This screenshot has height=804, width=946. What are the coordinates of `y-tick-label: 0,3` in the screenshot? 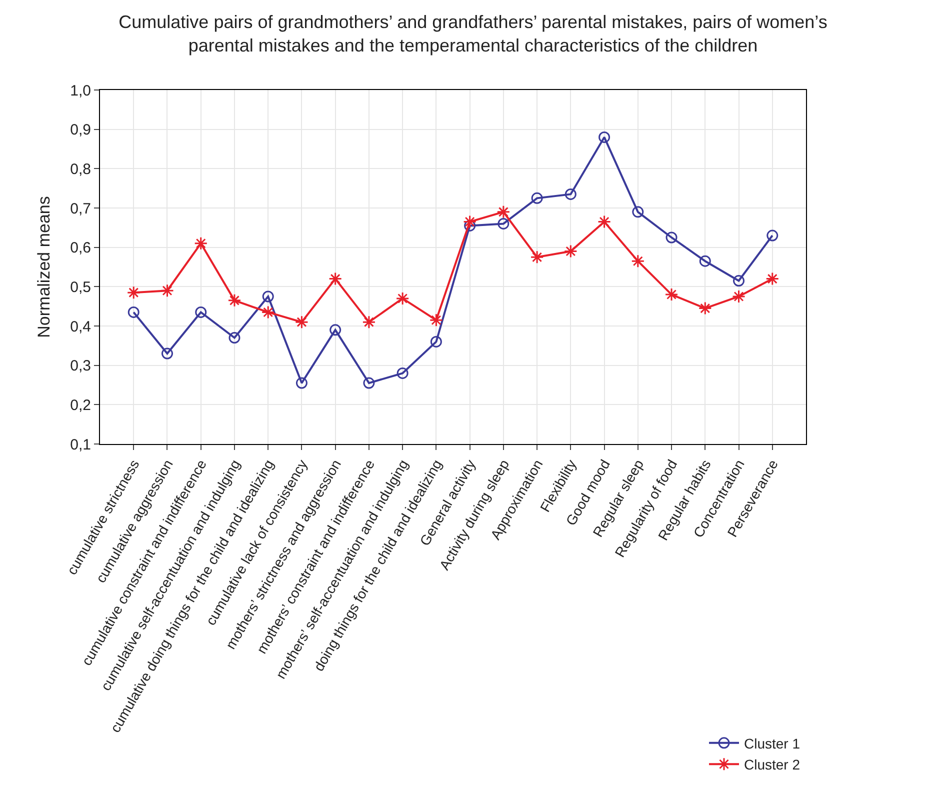 It's located at (80, 366).